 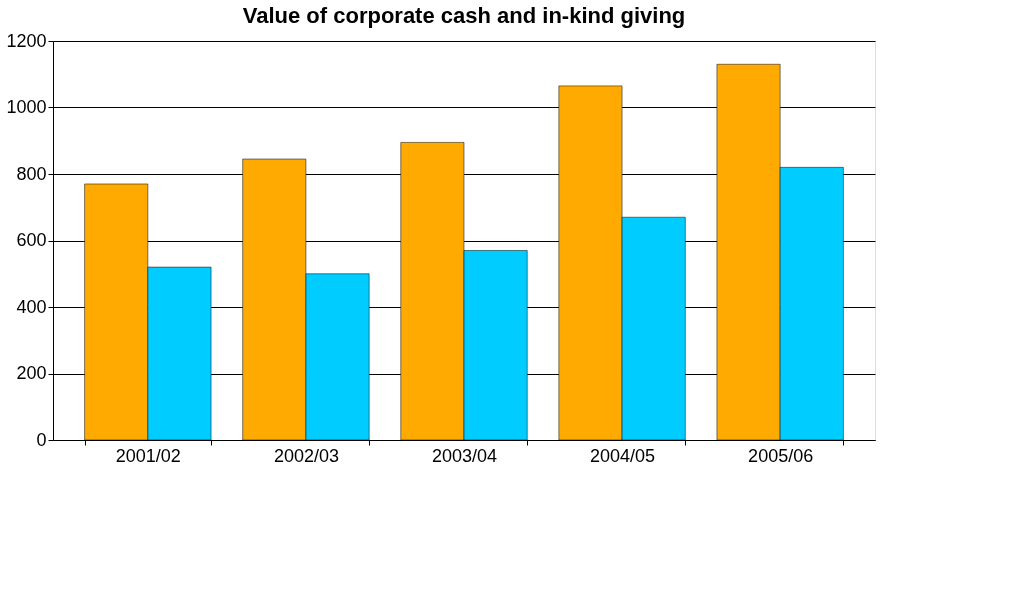 What do you see at coordinates (26, 107) in the screenshot?
I see `y-tick-label: 1000` at bounding box center [26, 107].